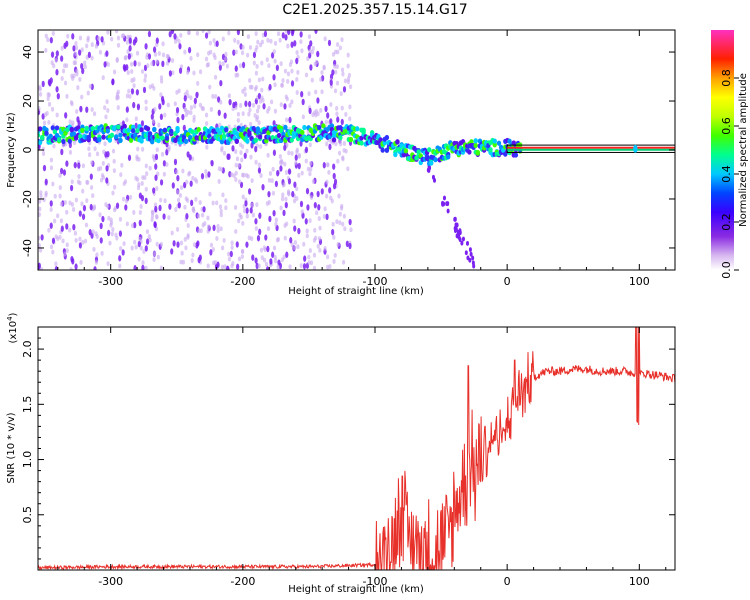  What do you see at coordinates (726, 270) in the screenshot?
I see `colorbar-tick-label: 0.0` at bounding box center [726, 270].